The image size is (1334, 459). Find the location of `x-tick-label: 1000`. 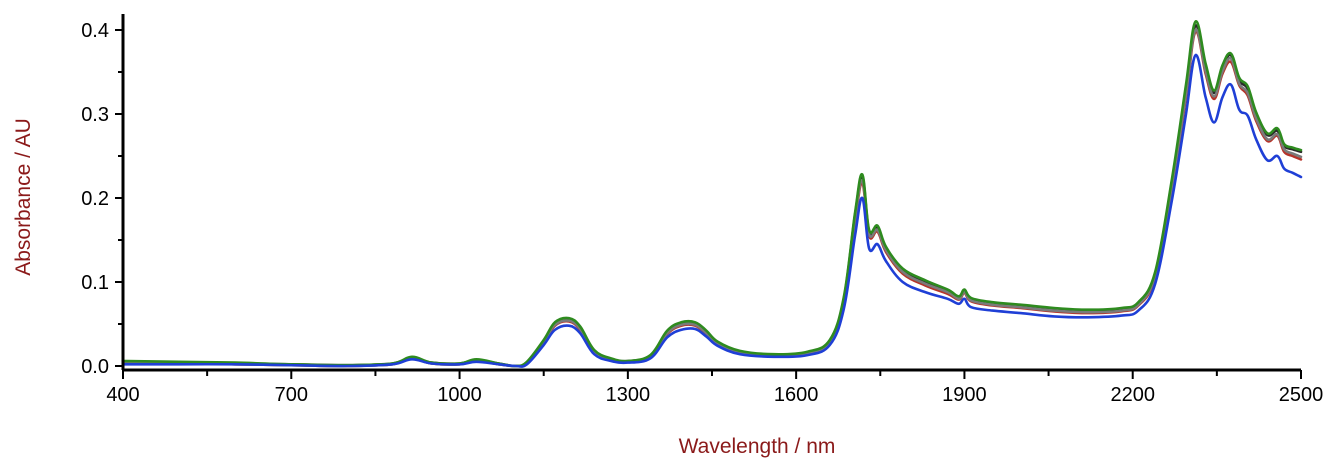

x-tick-label: 1000 is located at coordinates (459, 395).